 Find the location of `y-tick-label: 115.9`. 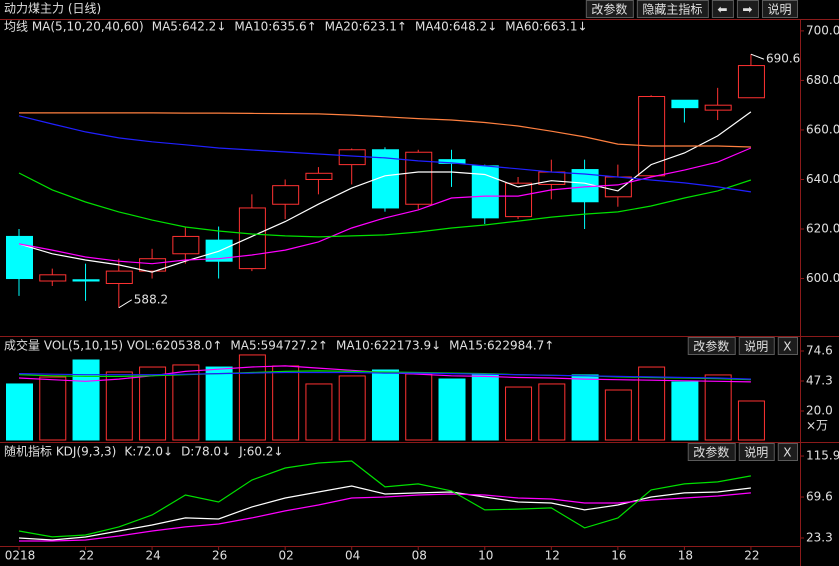

y-tick-label: 115.9 is located at coordinates (822, 456).